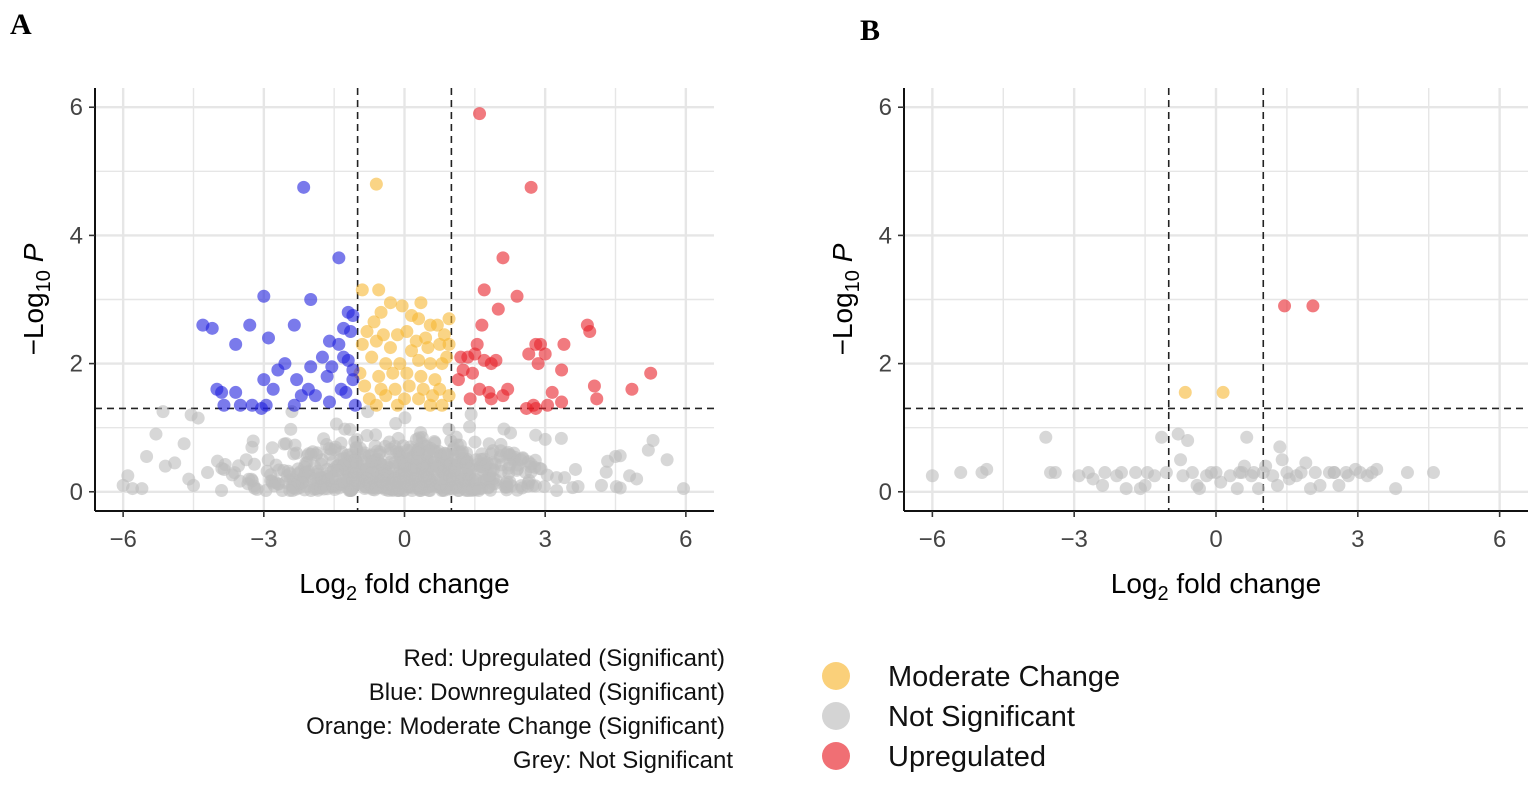 This screenshot has width=1535, height=788. I want to click on y-tick-label: 2, so click(76, 364).